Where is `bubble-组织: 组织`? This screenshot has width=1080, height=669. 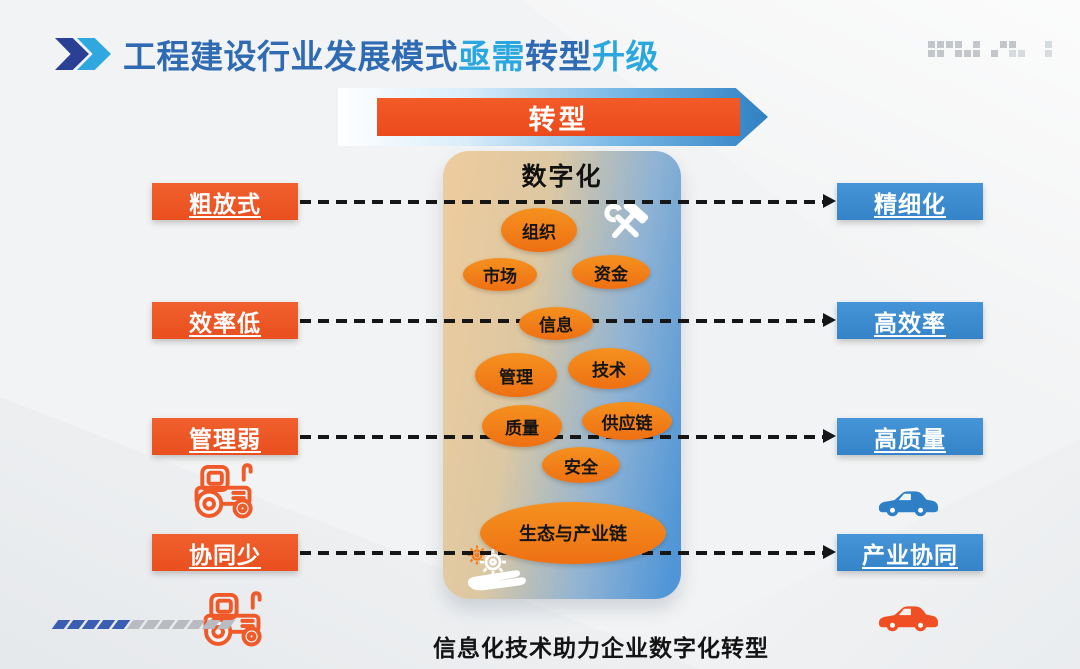
bubble-组织: 组织 is located at coordinates (539, 230).